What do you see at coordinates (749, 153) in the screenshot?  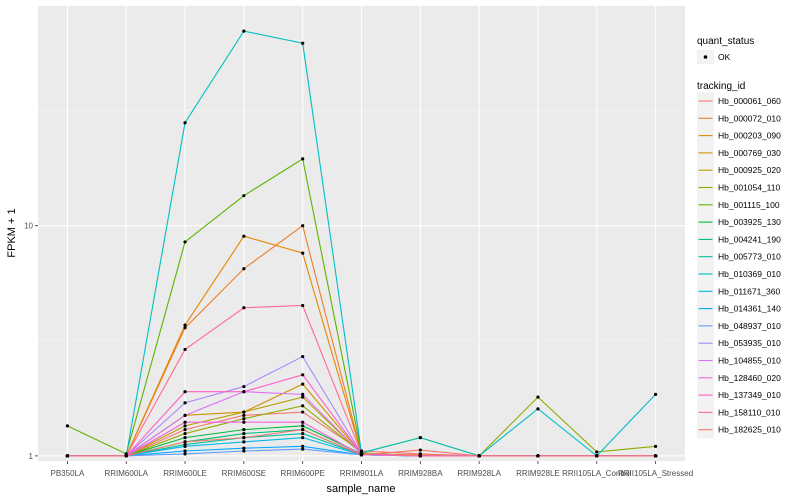 I see `legend-series-label: Hb_000769_030` at bounding box center [749, 153].